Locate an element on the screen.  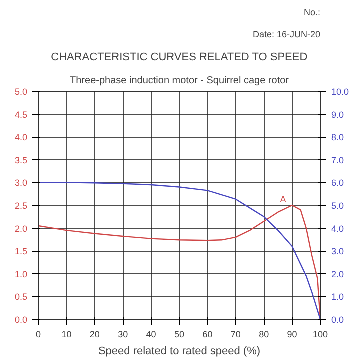
y2-tick-label: 8.0 is located at coordinates (338, 137).